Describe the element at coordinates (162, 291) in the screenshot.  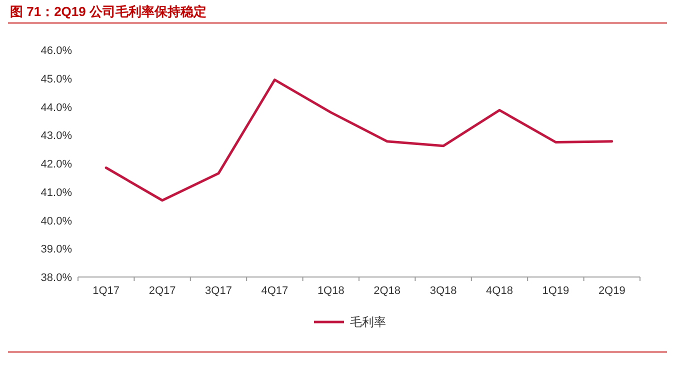
I see `x-tick-label: 2Q17` at that location.